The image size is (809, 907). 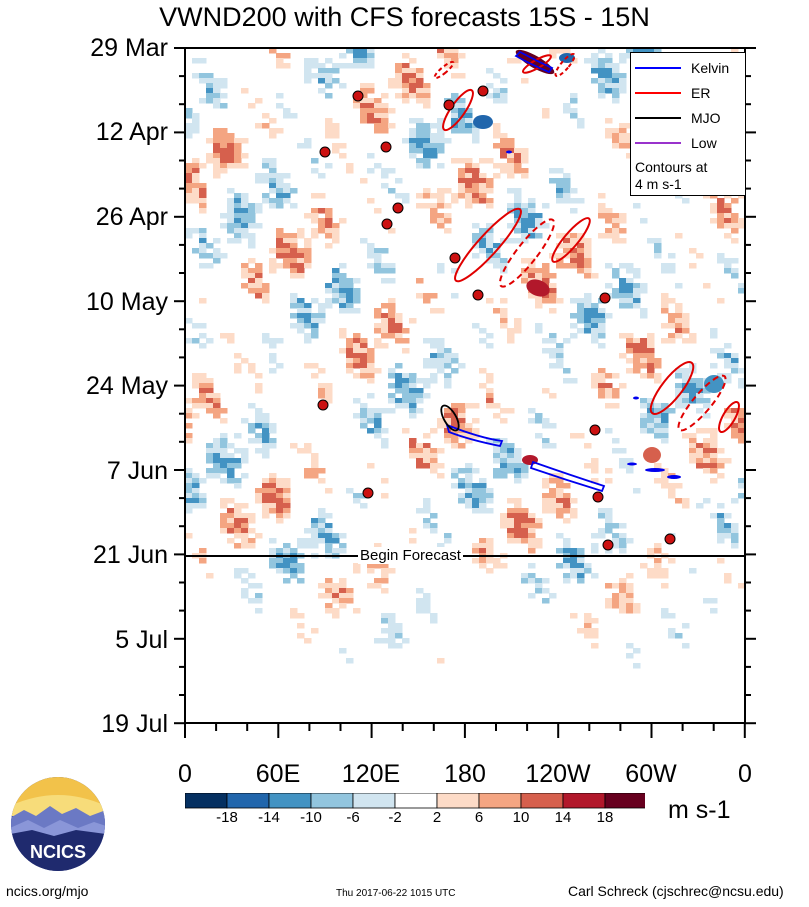 I want to click on colorbar-label: -18, so click(x=227, y=817).